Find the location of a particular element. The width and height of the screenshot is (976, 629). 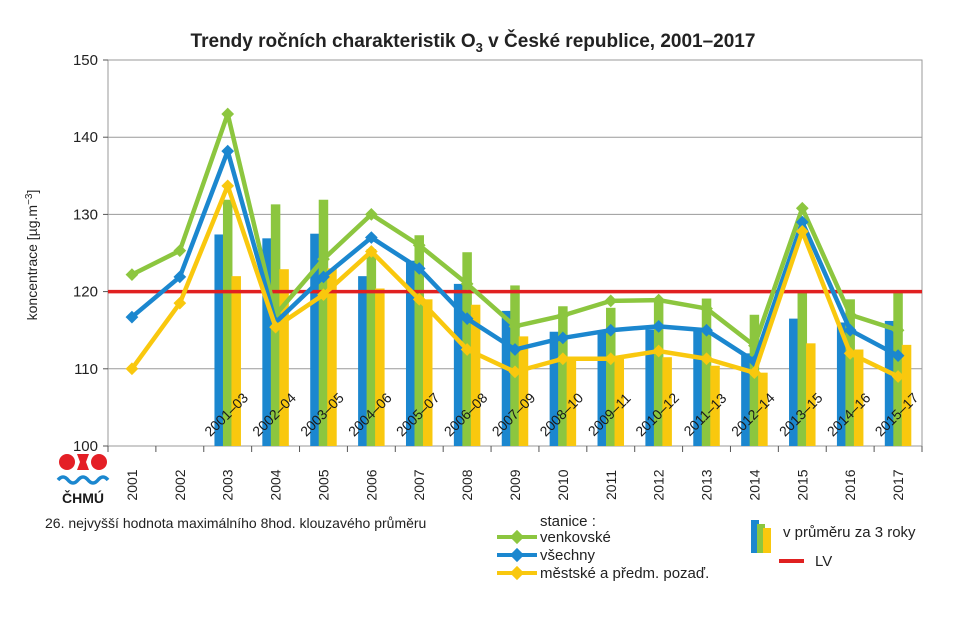

bar-2007-venkovske is located at coordinates (419, 340).